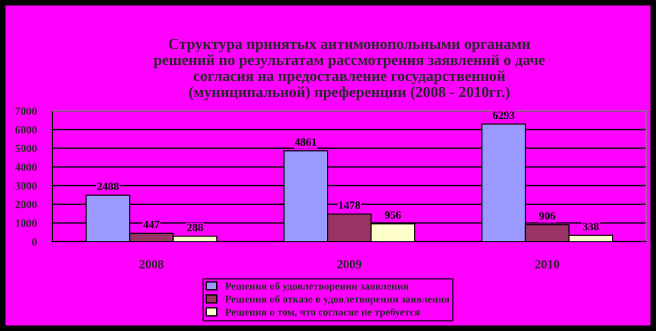 The image size is (656, 331). I want to click on y-tick-label: 1000, so click(26, 223).